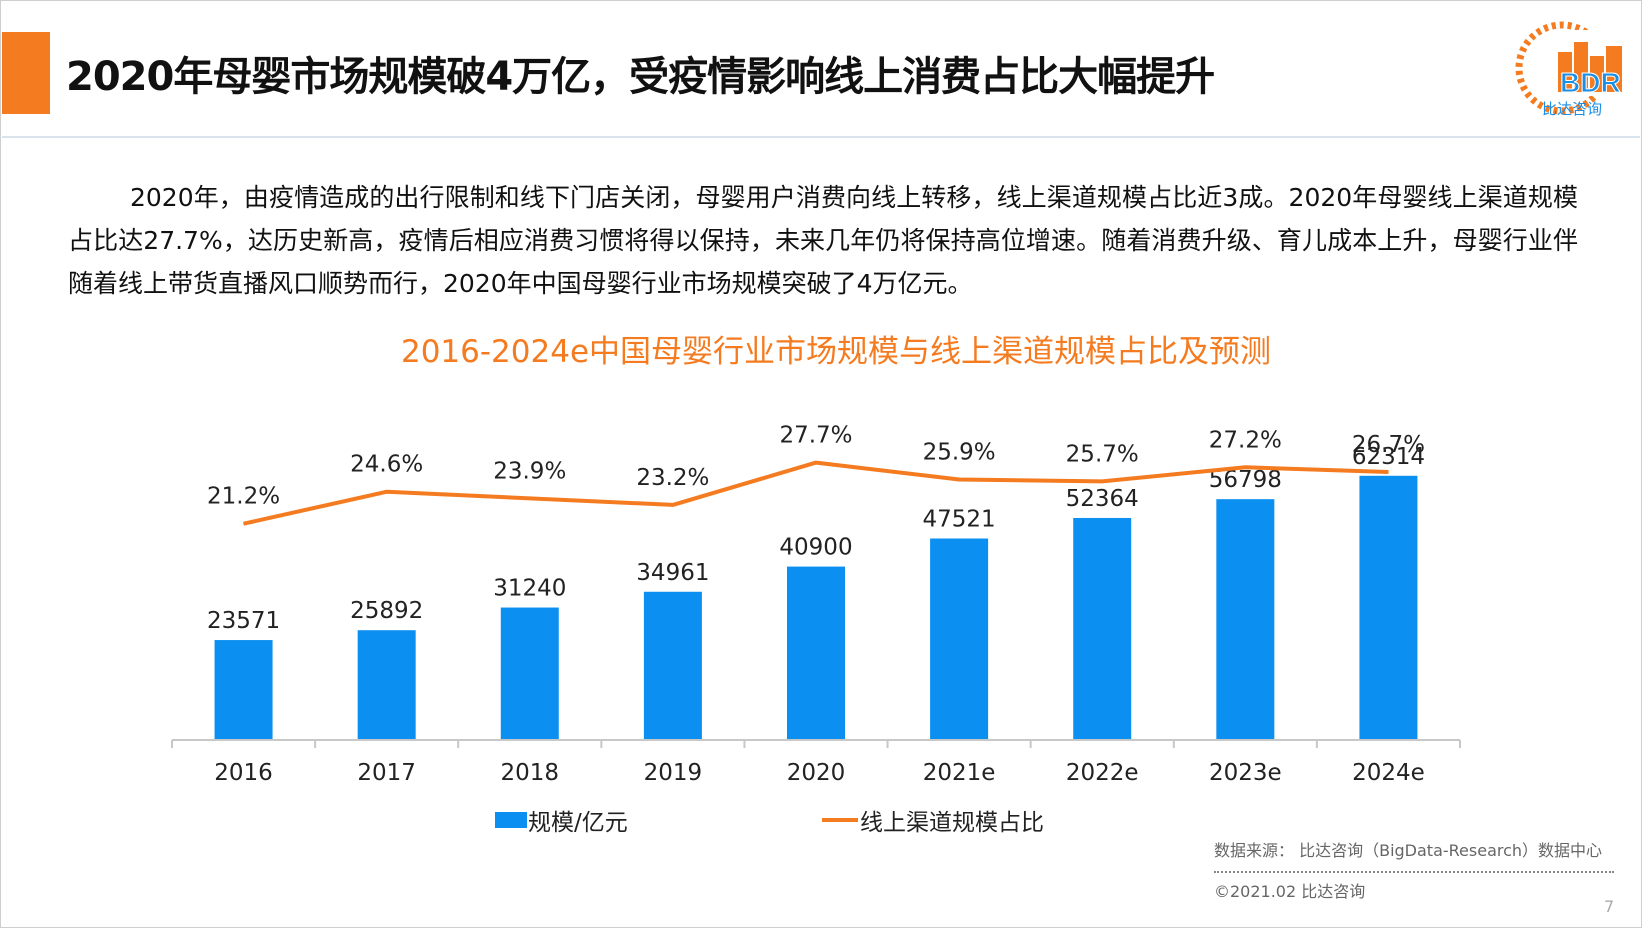 This screenshot has width=1644, height=930. I want to click on bar-value-label: 52364, so click(1102, 499).